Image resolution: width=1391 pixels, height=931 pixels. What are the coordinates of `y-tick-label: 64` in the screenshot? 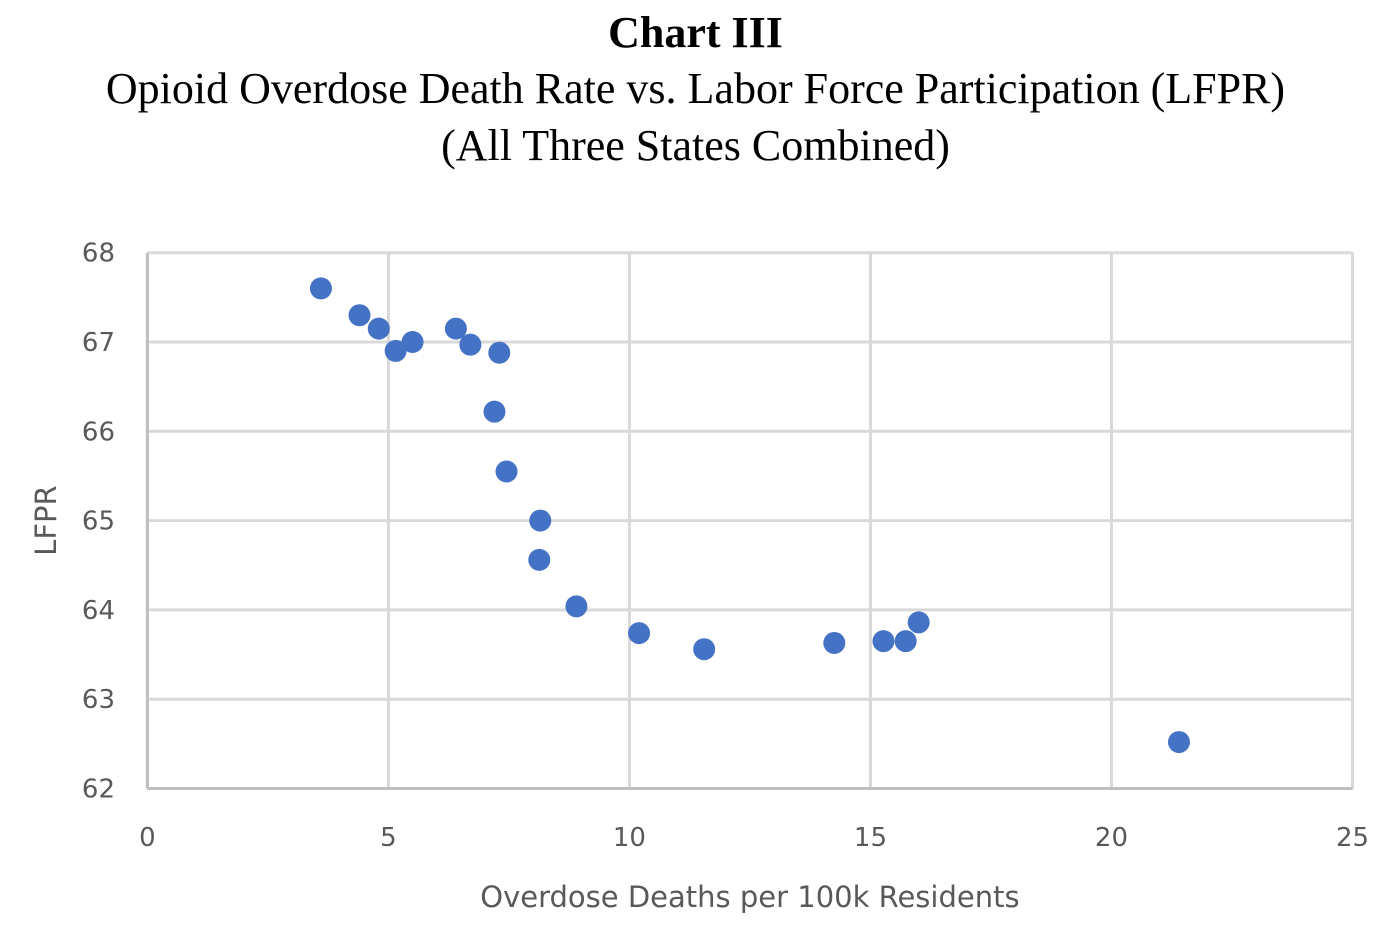 It's located at (98, 611).